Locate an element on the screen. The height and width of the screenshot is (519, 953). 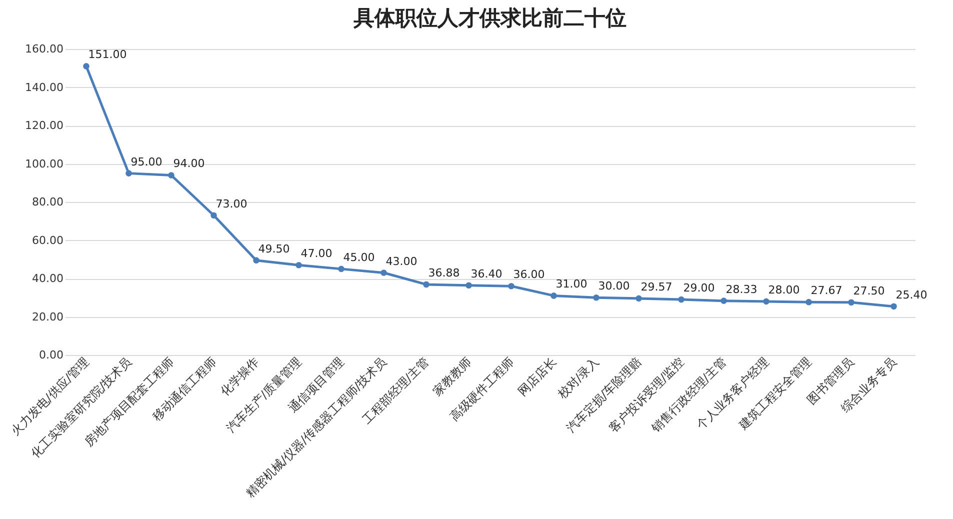
data-label: 36.88 is located at coordinates (444, 273).